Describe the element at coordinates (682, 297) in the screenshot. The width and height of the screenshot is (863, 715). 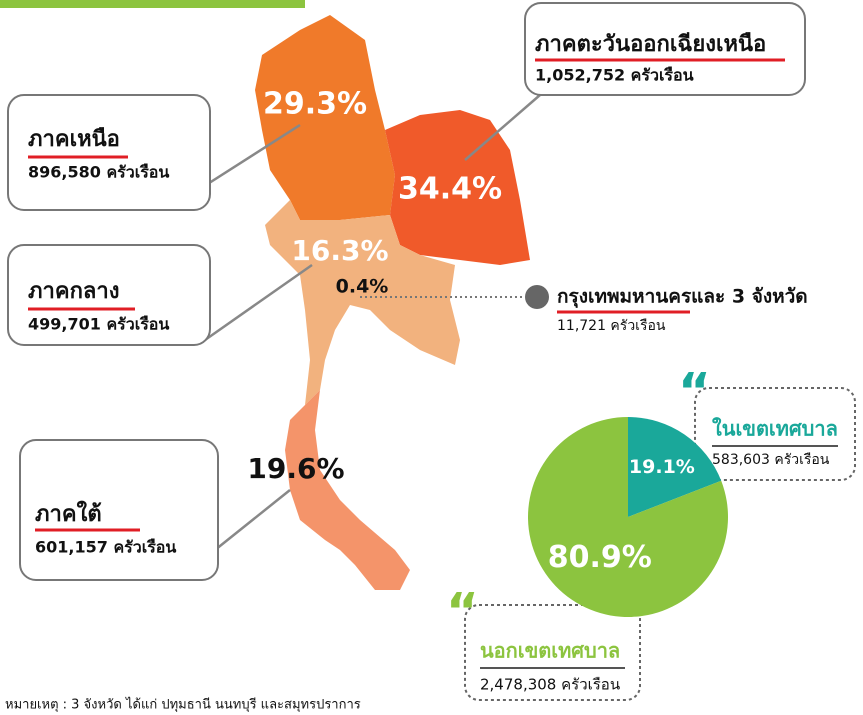
I see `bangkok-name: กรุงเทพมหานครและ 3 จังหวัด` at that location.